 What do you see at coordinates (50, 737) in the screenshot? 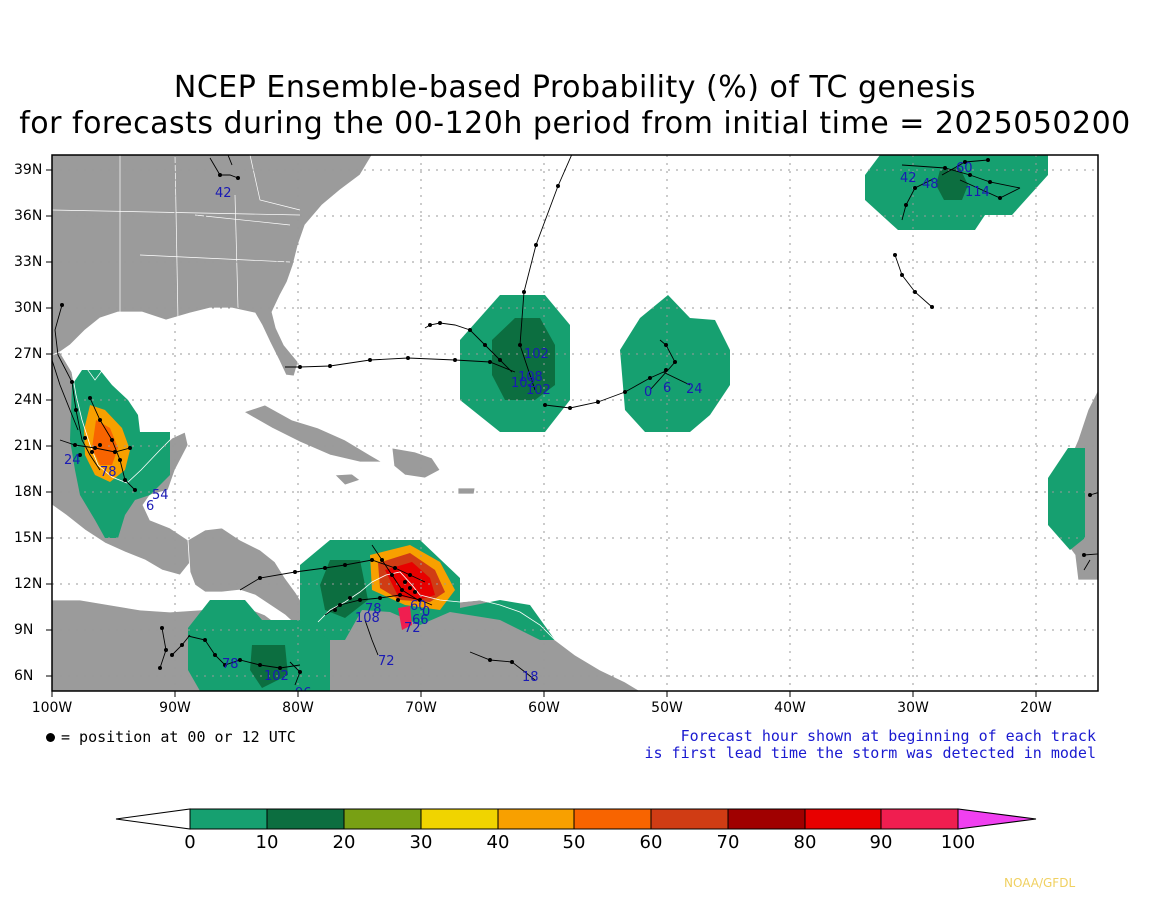
I see `position-dot-icon` at bounding box center [50, 737].